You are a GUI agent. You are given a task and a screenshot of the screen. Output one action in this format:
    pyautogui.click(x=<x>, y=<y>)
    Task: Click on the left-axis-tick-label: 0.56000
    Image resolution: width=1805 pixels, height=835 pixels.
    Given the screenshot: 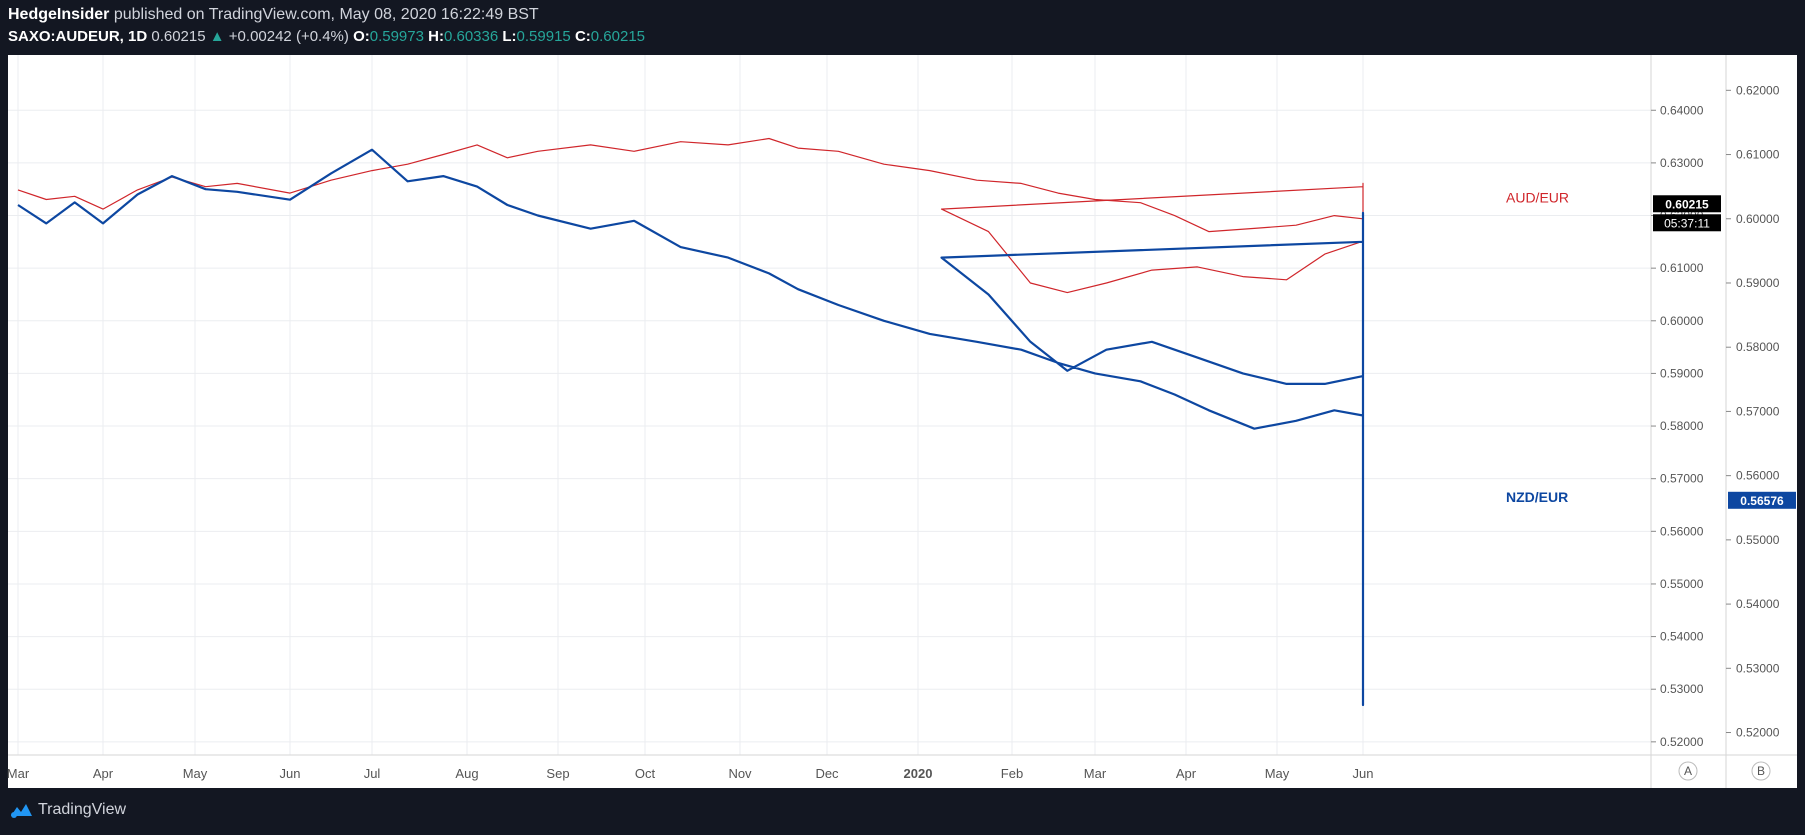 What is the action you would take?
    pyautogui.click(x=1682, y=531)
    